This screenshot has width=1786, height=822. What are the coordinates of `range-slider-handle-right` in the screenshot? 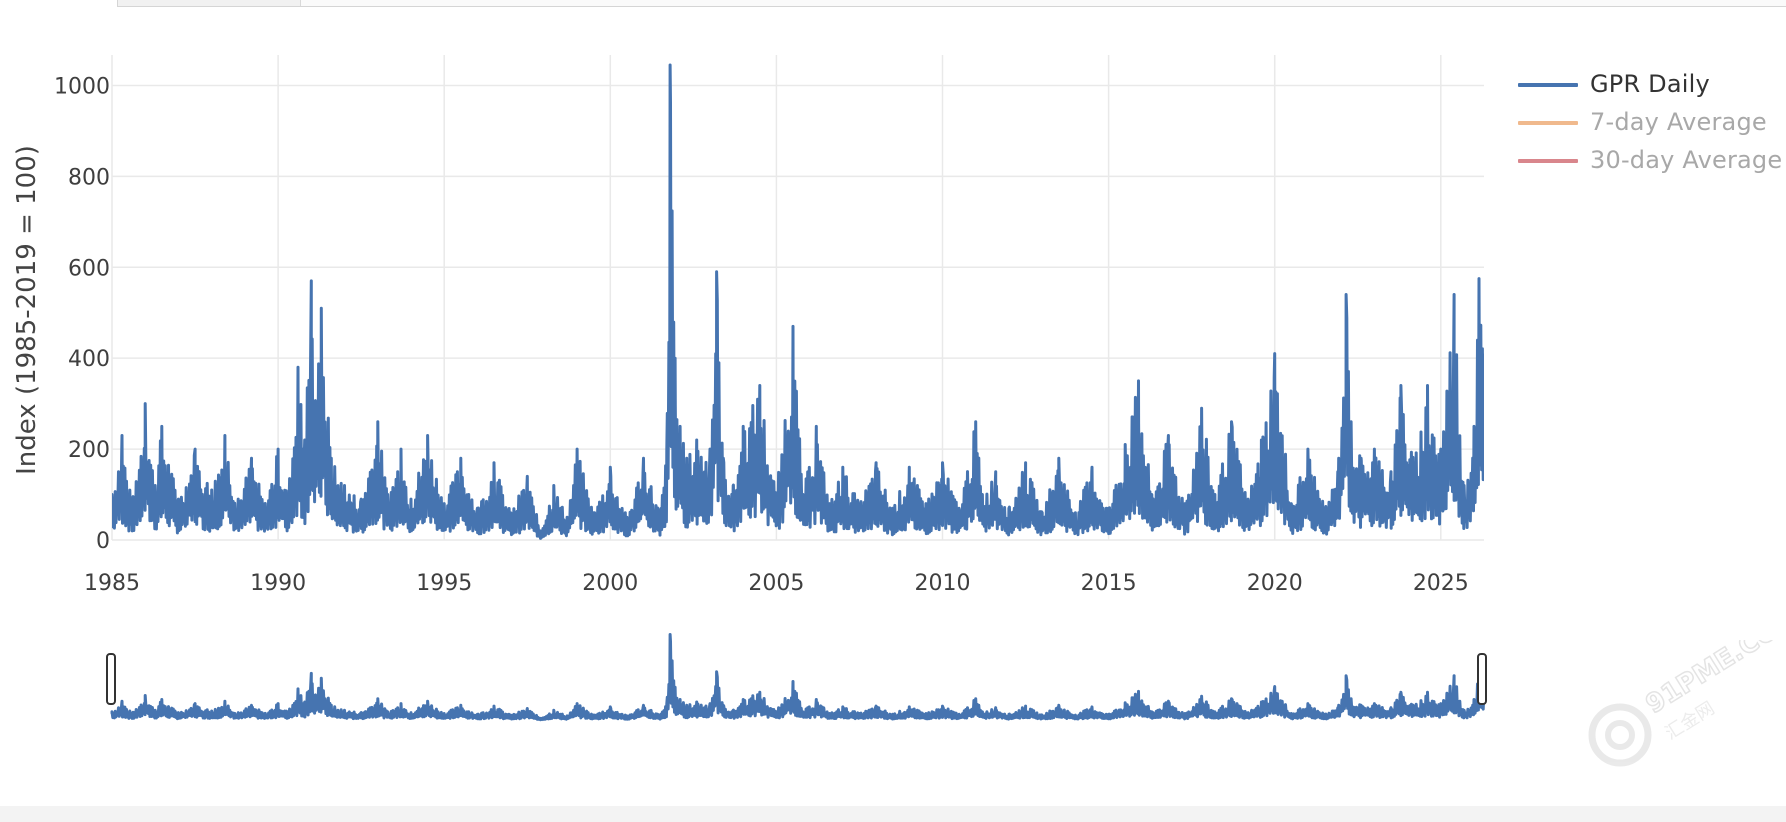 It's located at (1482, 679).